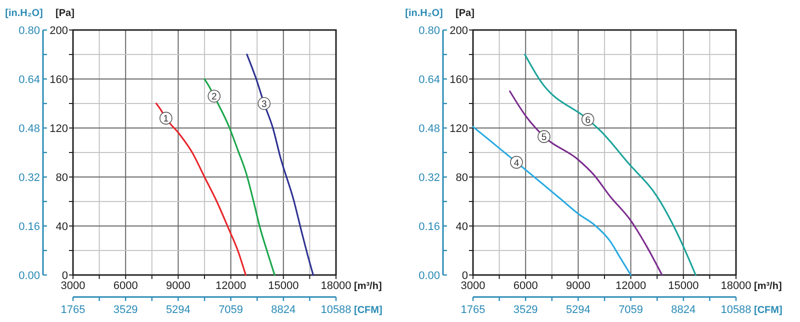 The height and width of the screenshot is (322, 800). What do you see at coordinates (587, 120) in the screenshot?
I see `series-label: 6` at bounding box center [587, 120].